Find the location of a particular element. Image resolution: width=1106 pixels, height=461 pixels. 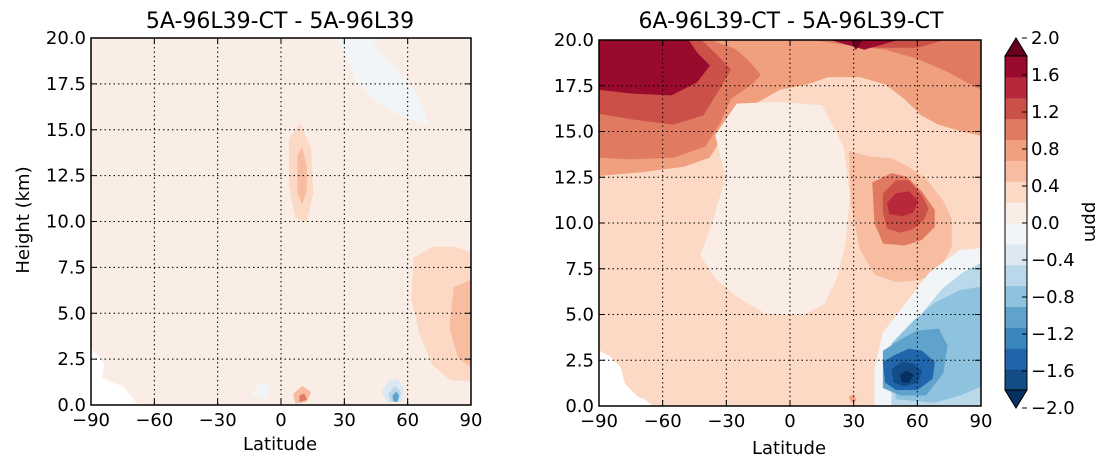

right-x-tick-label-4: 30 is located at coordinates (853, 421).